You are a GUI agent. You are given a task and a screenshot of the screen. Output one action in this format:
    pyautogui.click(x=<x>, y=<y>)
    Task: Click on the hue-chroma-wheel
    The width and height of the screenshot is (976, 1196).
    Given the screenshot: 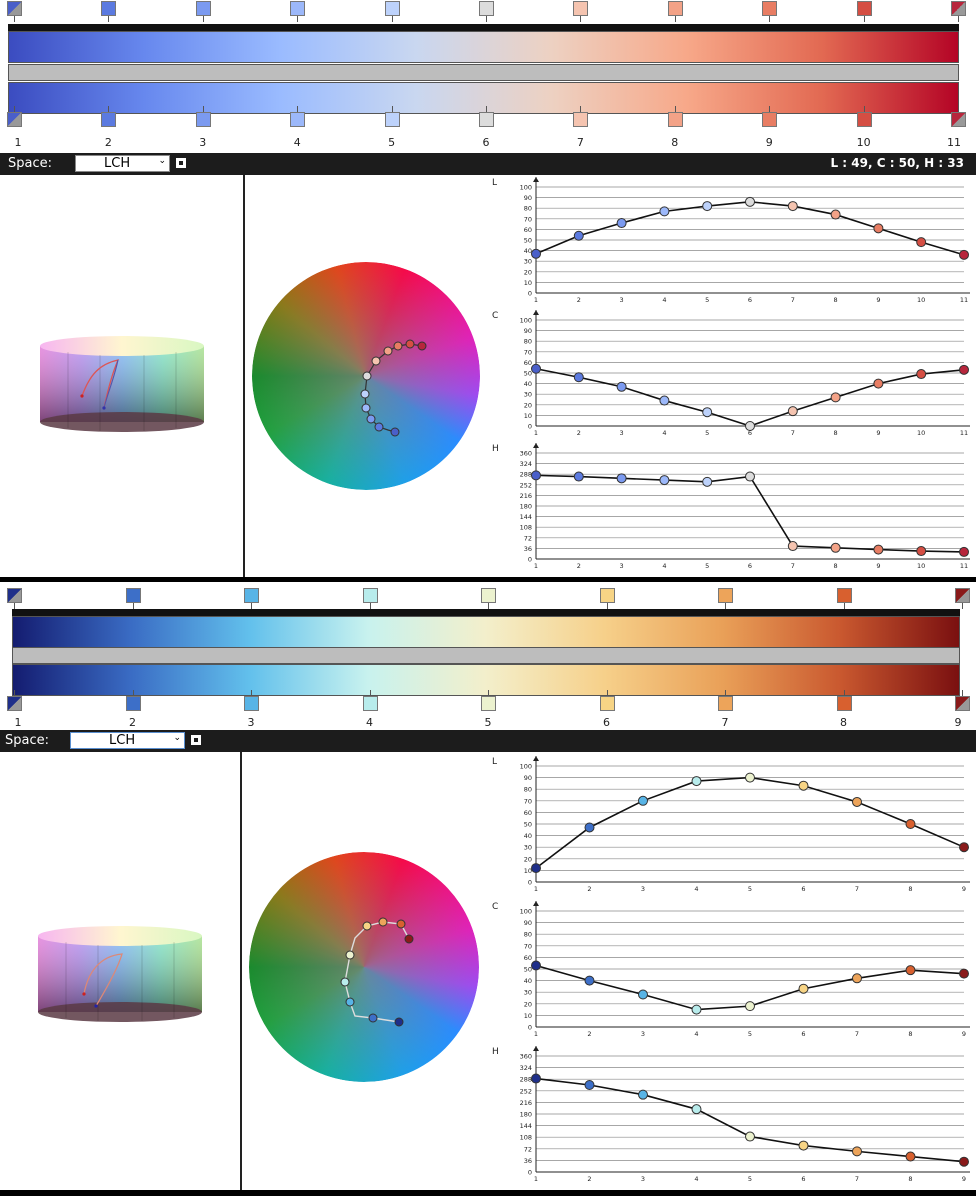 What is the action you would take?
    pyautogui.click(x=364, y=967)
    